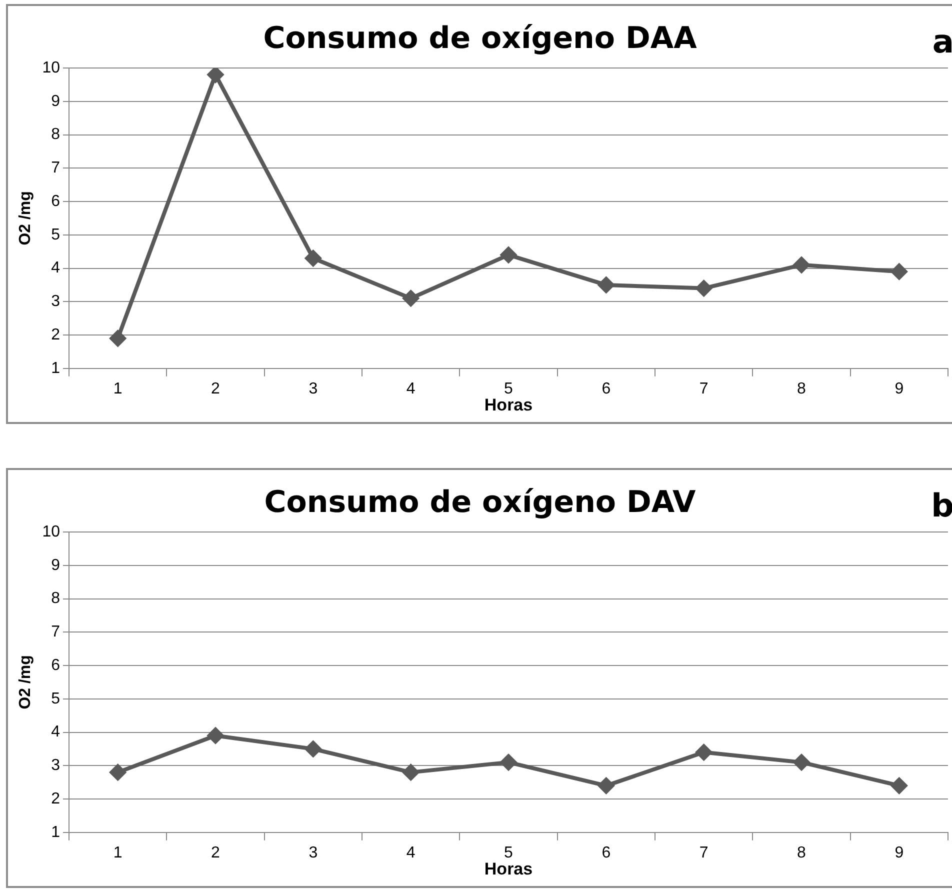 The image size is (952, 890). What do you see at coordinates (480, 502) in the screenshot?
I see `chart-title: Consumo de oxígeno DAV` at bounding box center [480, 502].